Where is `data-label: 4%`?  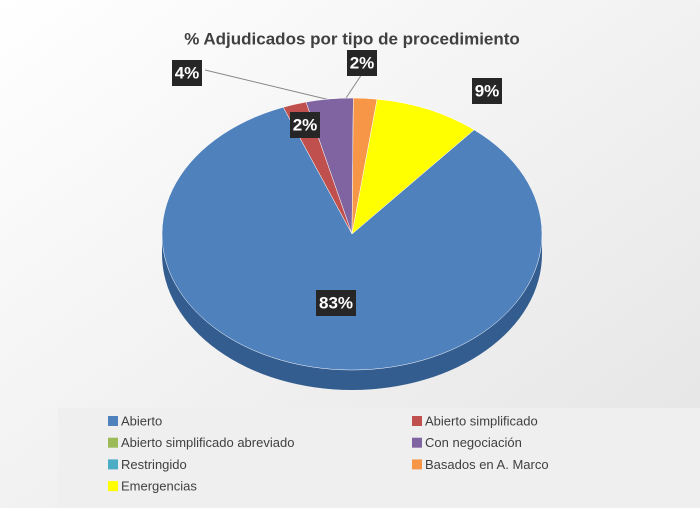 data-label: 4% is located at coordinates (187, 72).